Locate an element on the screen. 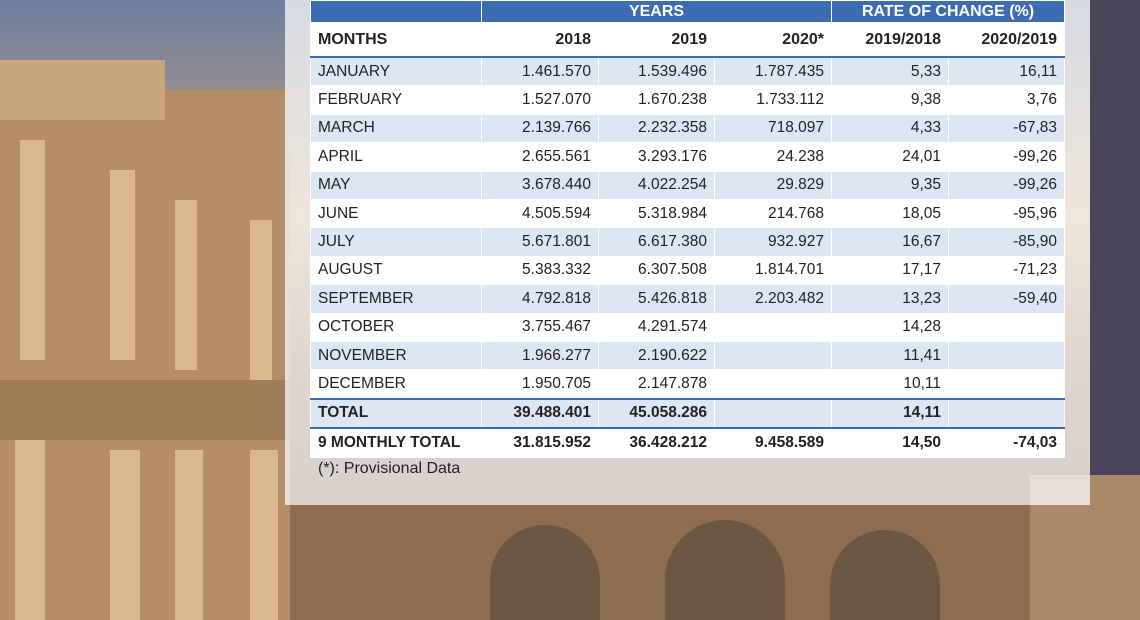  table-cell: MARCH is located at coordinates (396, 128).